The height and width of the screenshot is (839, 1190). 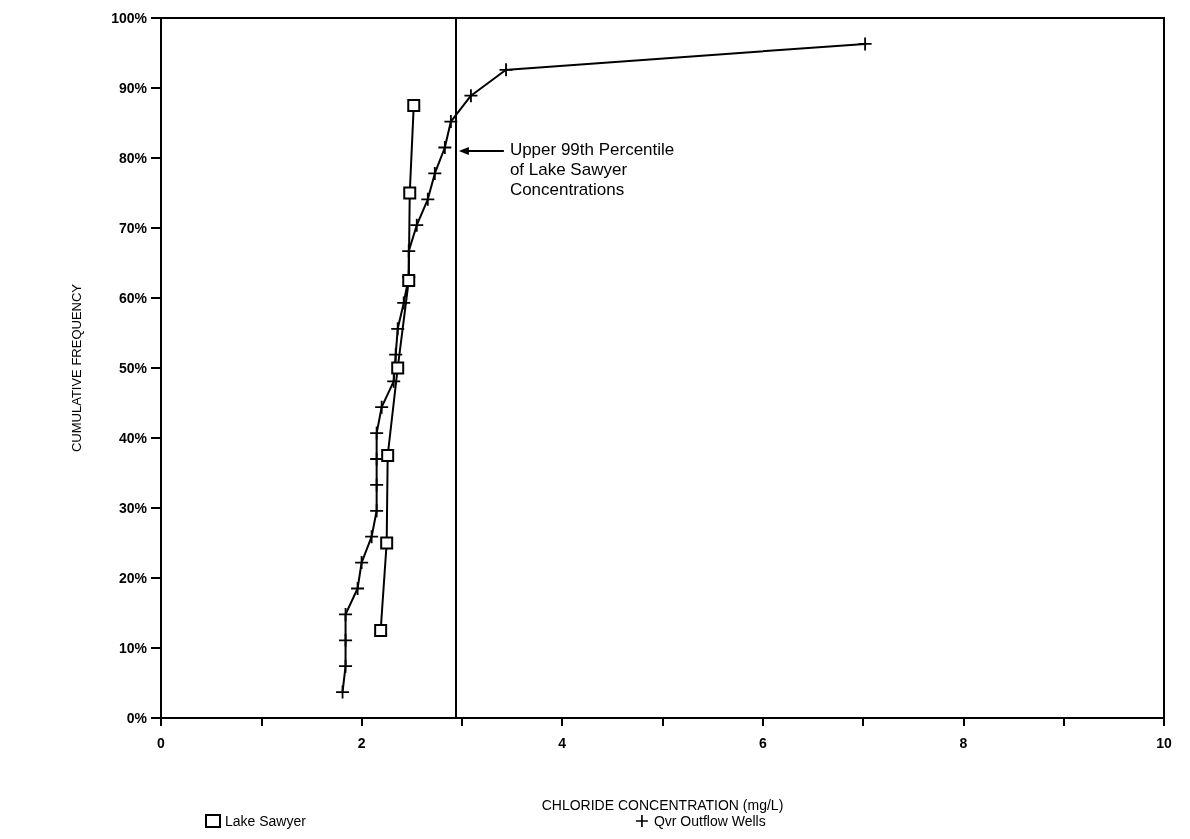 What do you see at coordinates (133, 438) in the screenshot?
I see `y-tick-label: 40%` at bounding box center [133, 438].